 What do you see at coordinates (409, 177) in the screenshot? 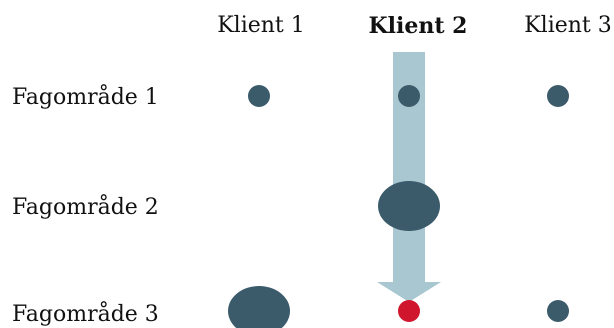
I see `focus-arrow` at bounding box center [409, 177].